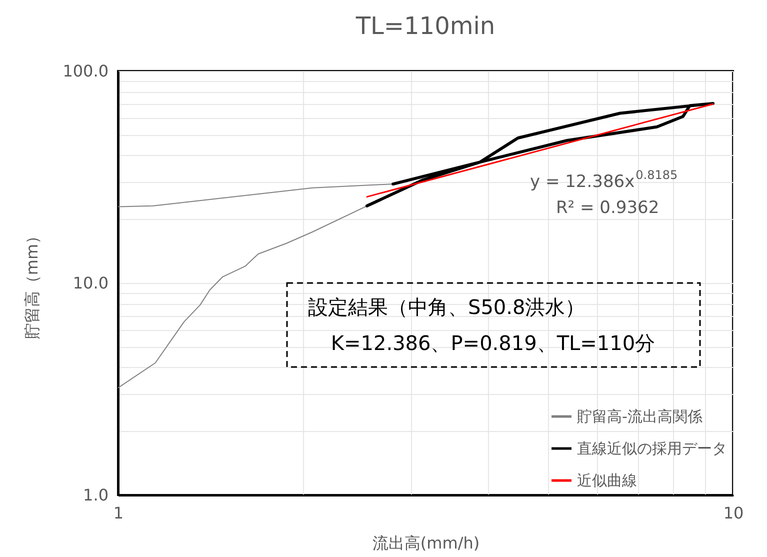 This screenshot has width=767, height=557. I want to click on x-tick-label: 1, so click(118, 513).